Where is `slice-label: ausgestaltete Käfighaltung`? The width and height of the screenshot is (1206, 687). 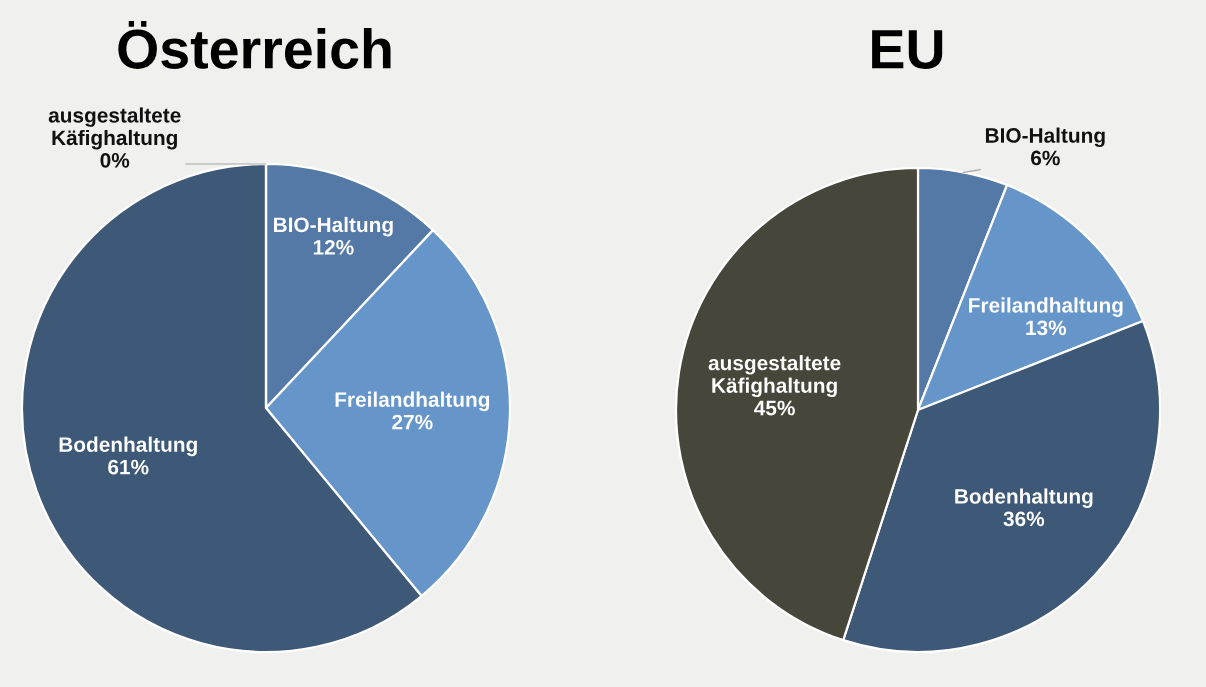 slice-label: ausgestaltete Käfighaltung is located at coordinates (774, 376).